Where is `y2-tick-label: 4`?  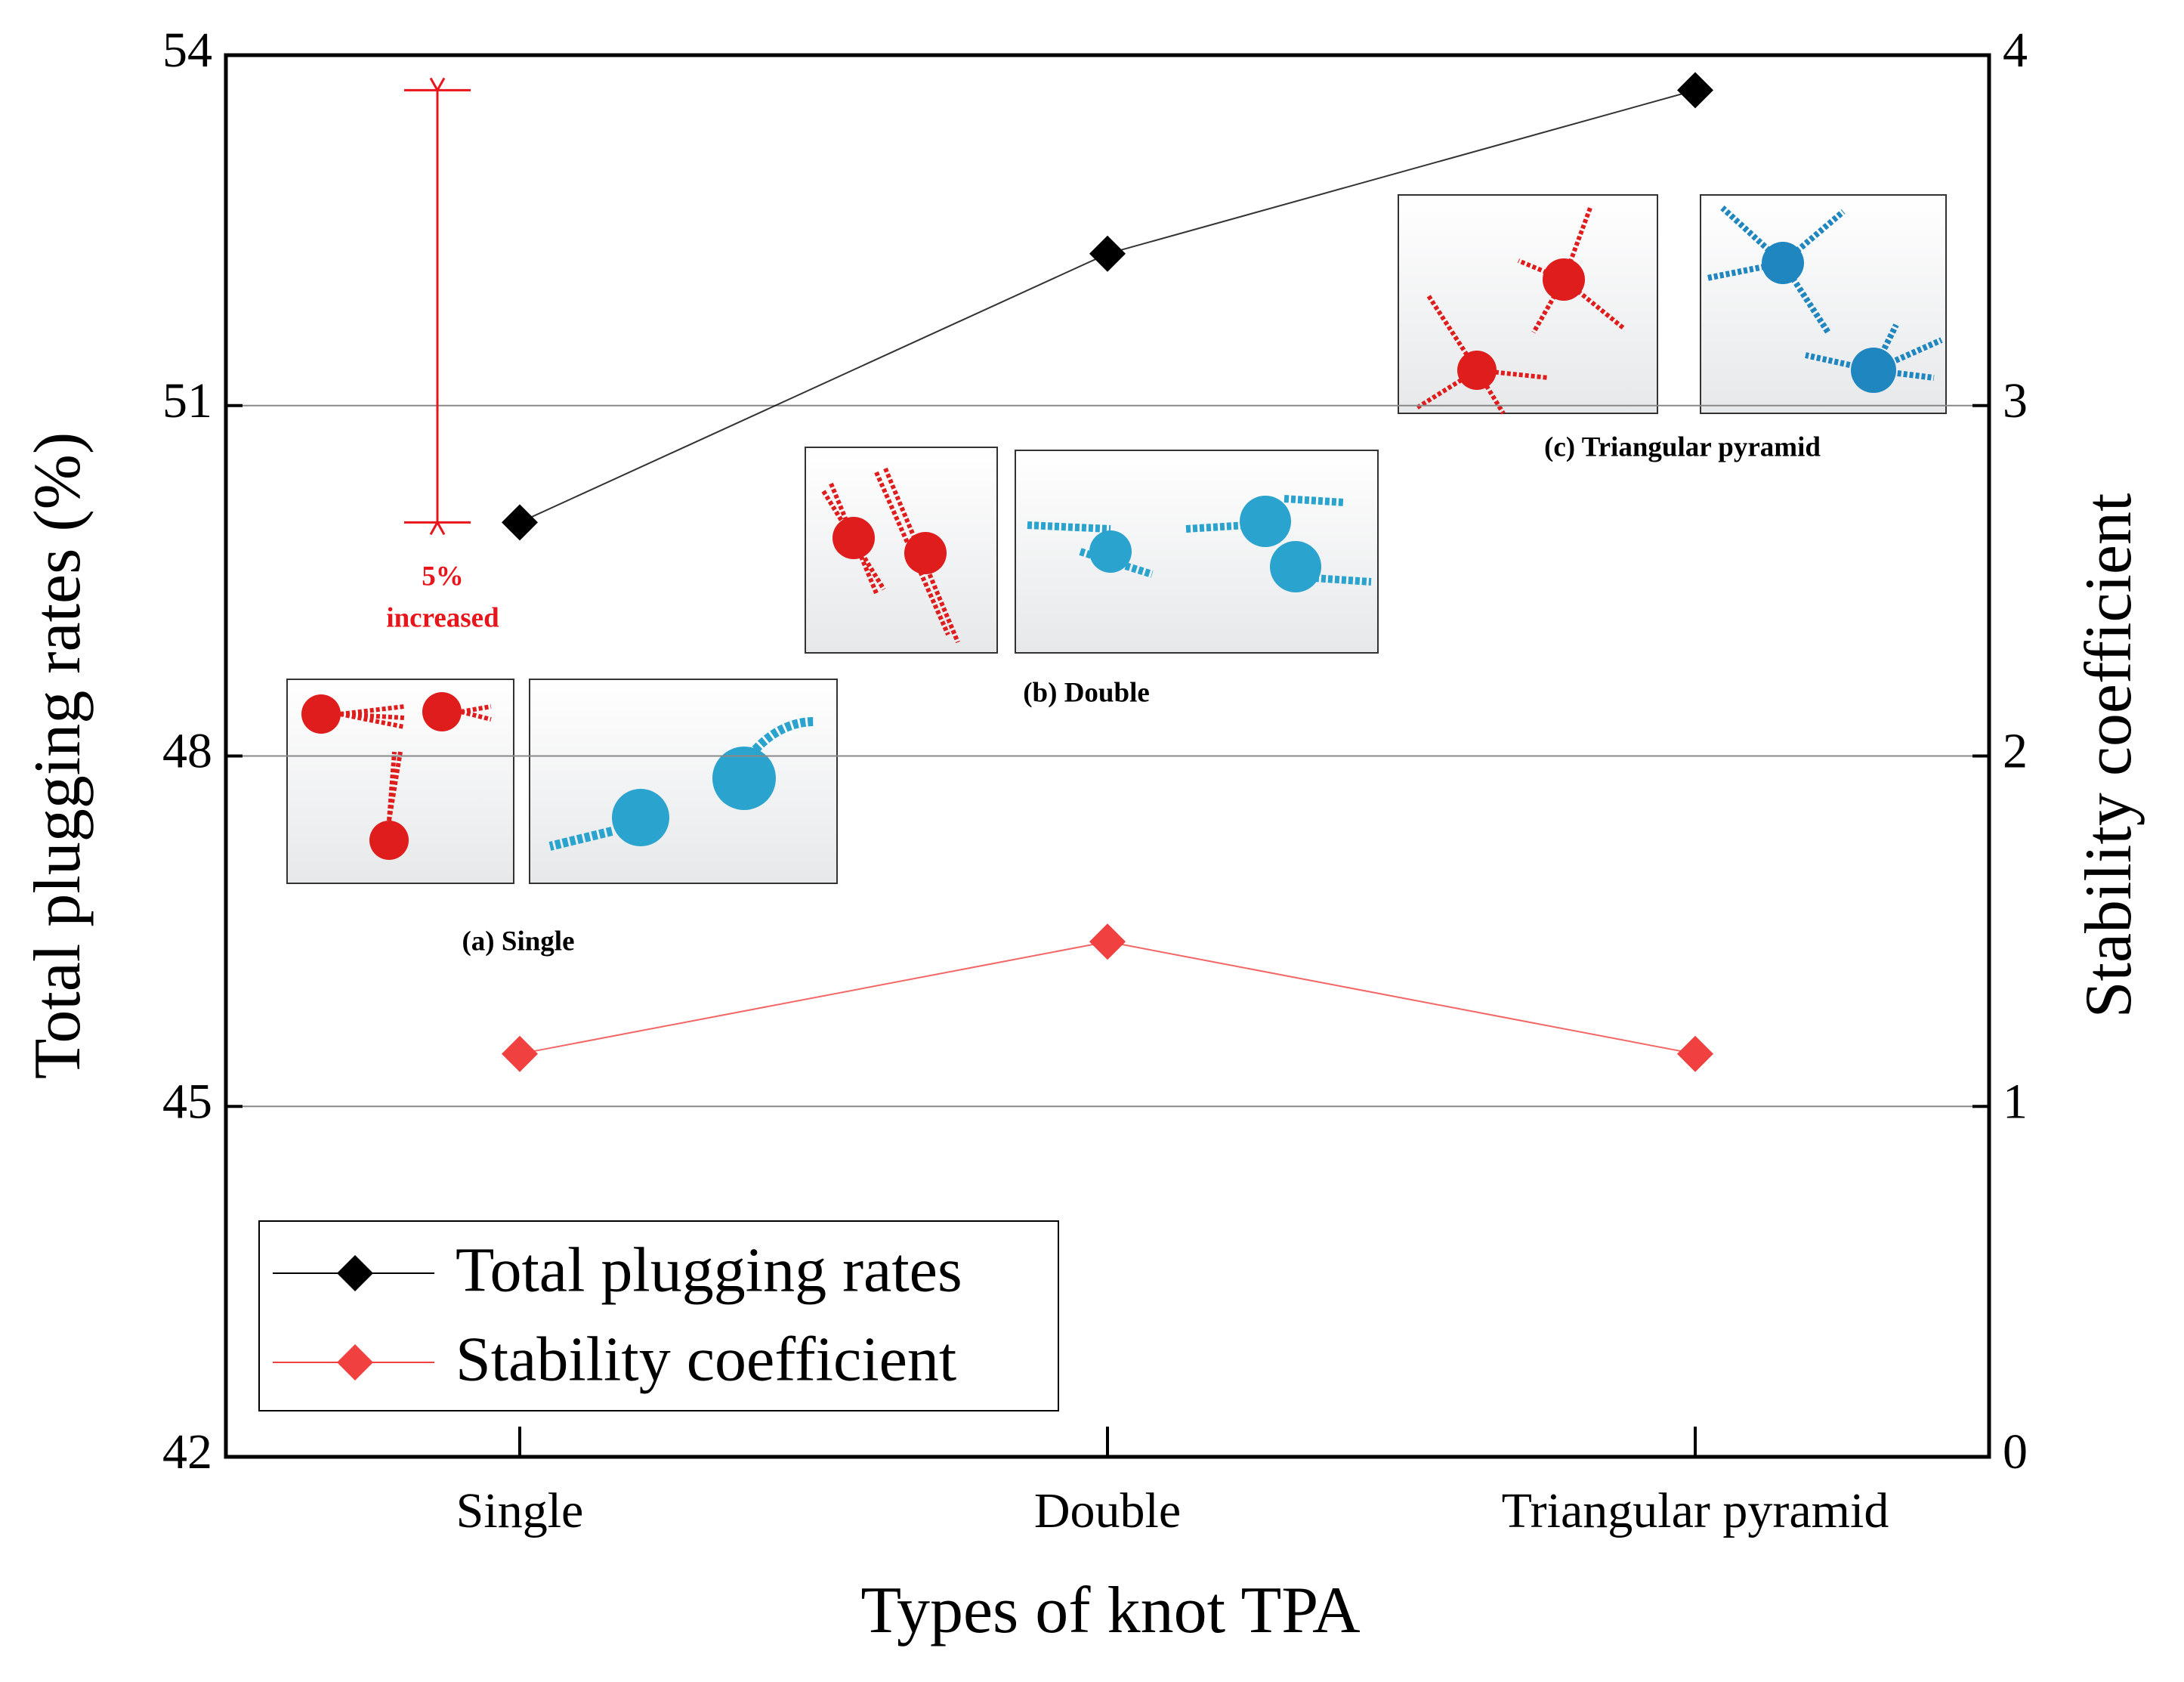 y2-tick-label: 4 is located at coordinates (2015, 50).